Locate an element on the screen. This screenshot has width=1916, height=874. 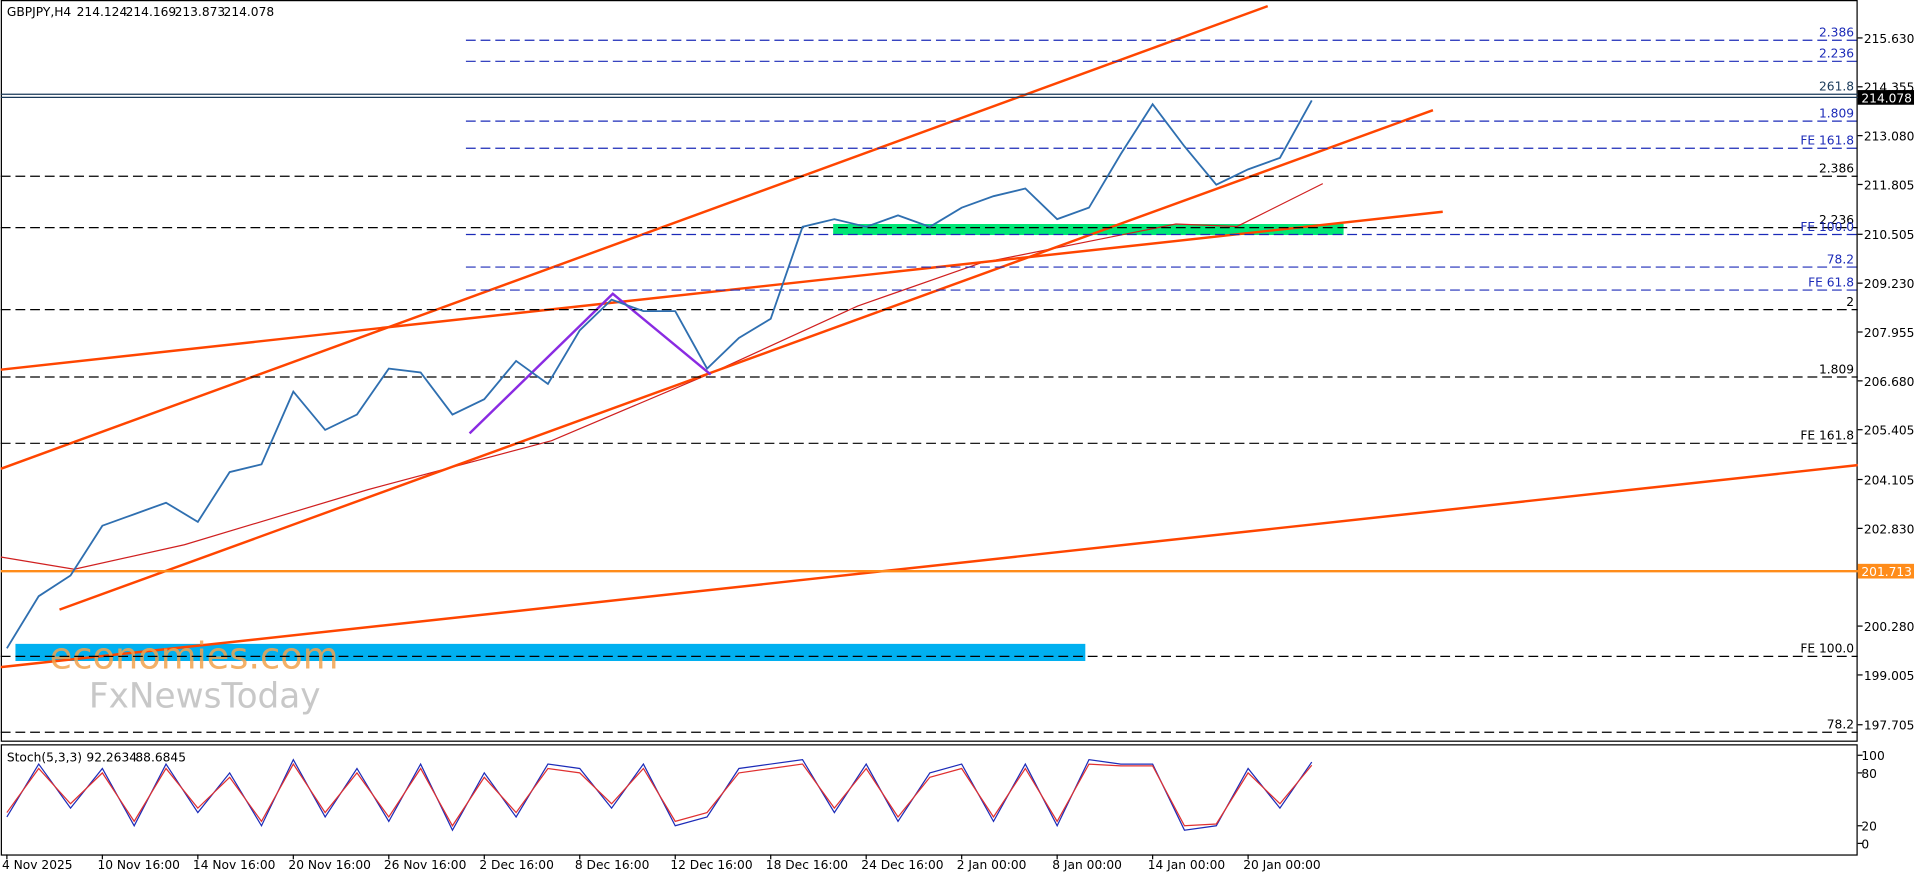
x-tick-label: 26 Nov 16:00 is located at coordinates (425, 865).